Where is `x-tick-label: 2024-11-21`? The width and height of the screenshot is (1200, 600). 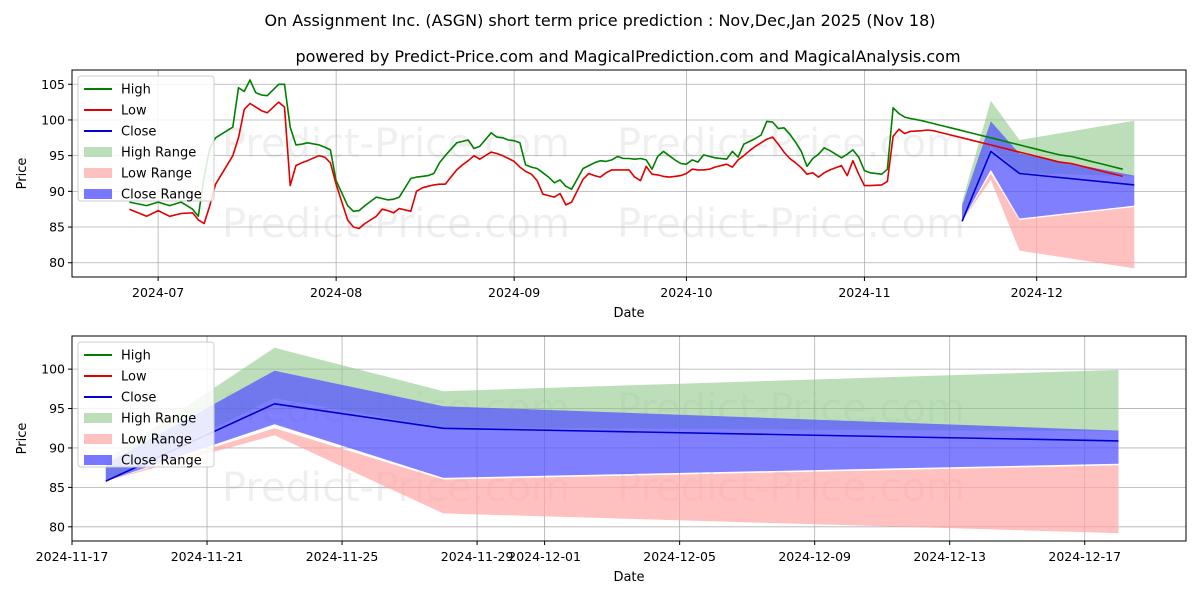 x-tick-label: 2024-11-21 is located at coordinates (207, 556).